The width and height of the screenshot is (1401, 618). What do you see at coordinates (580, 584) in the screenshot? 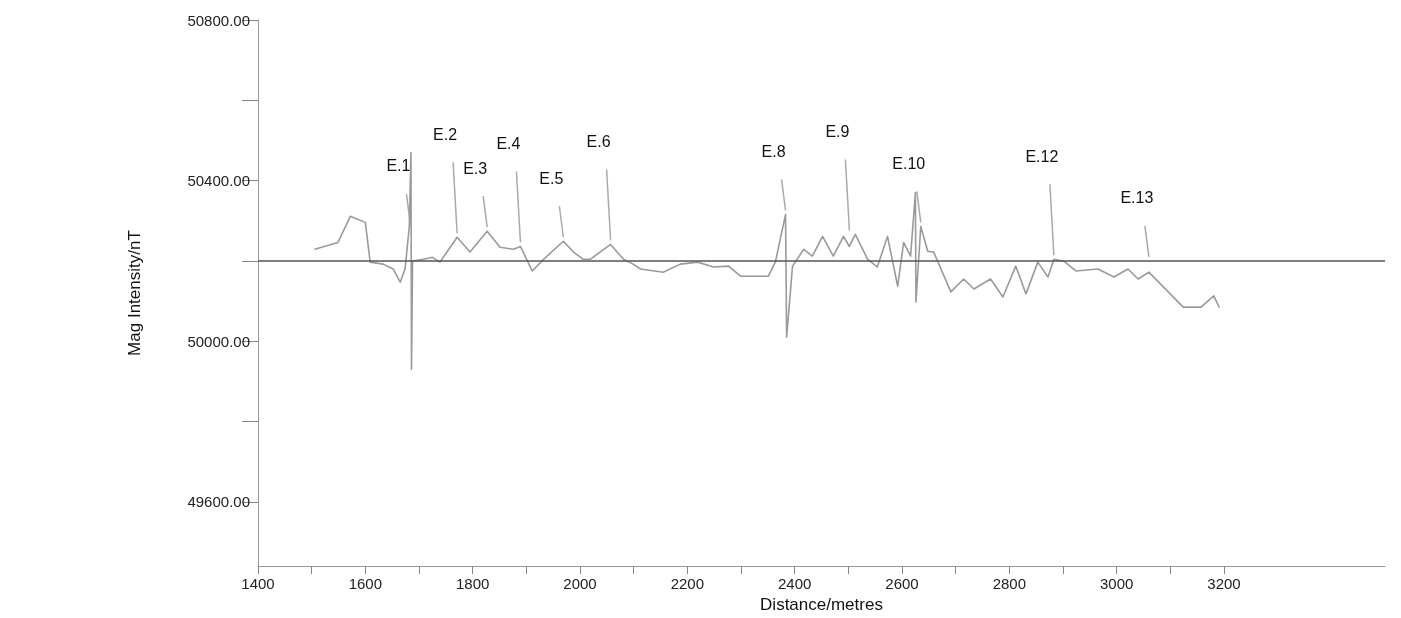
I see `x-tick-label: 2000` at bounding box center [580, 584].